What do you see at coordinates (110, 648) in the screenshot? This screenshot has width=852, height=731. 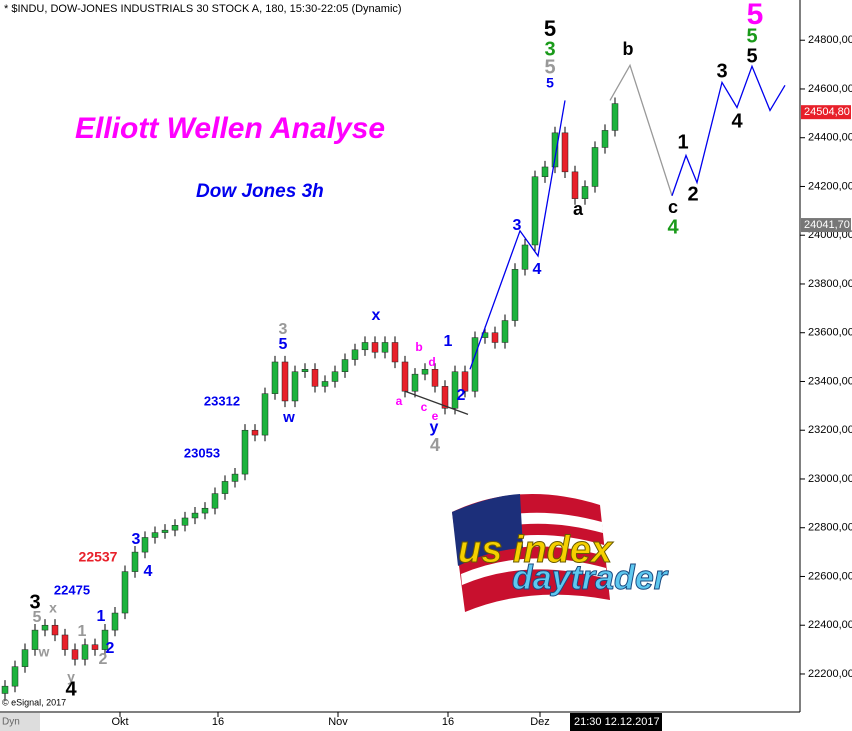 I see `wave-label: 2` at bounding box center [110, 648].